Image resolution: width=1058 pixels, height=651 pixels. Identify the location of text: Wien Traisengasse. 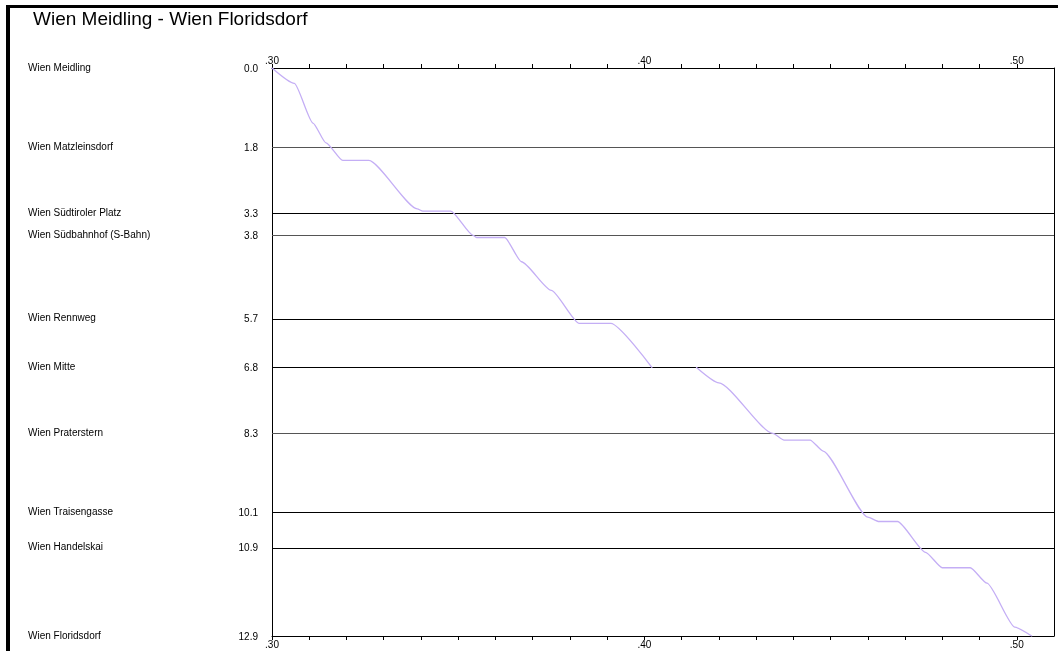
(71, 512).